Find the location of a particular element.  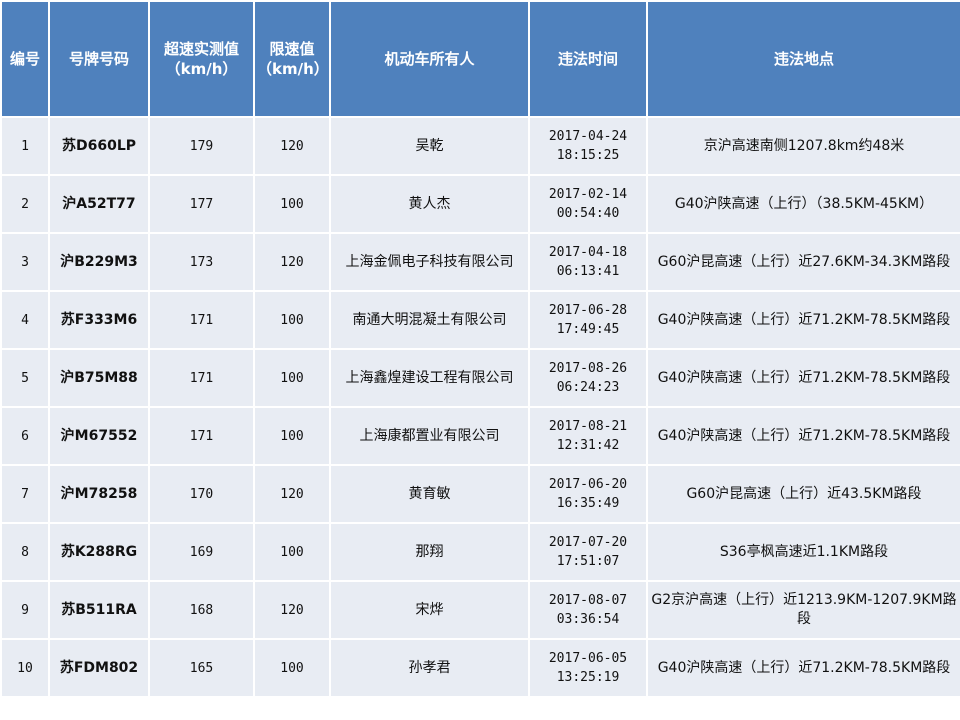

cell-location: 京沪高速南侧1207.8km约48米 is located at coordinates (803, 146).